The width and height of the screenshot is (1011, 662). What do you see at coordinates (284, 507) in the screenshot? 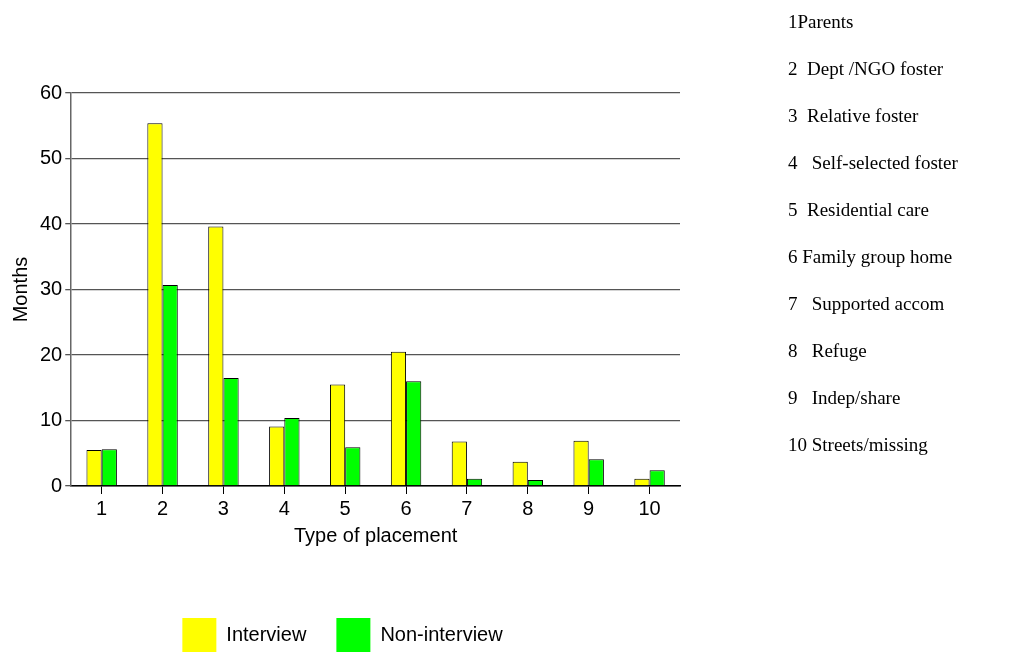
I see `x-tick-label: 4` at bounding box center [284, 507].